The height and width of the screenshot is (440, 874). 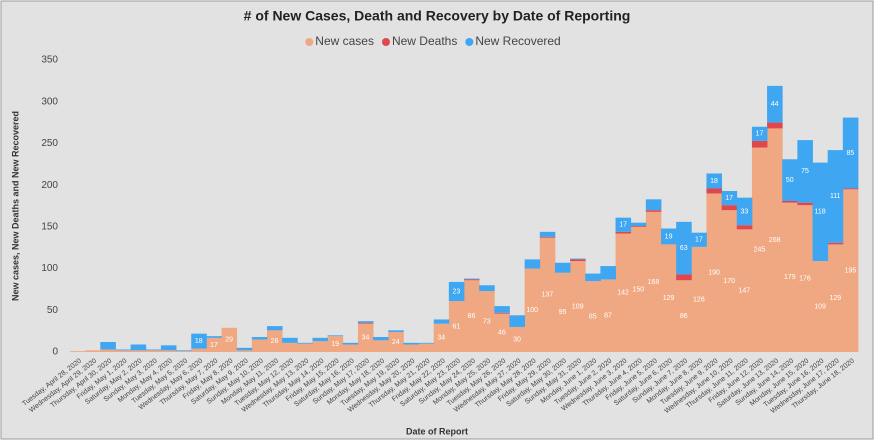 I want to click on data-label: 29, so click(x=229, y=340).